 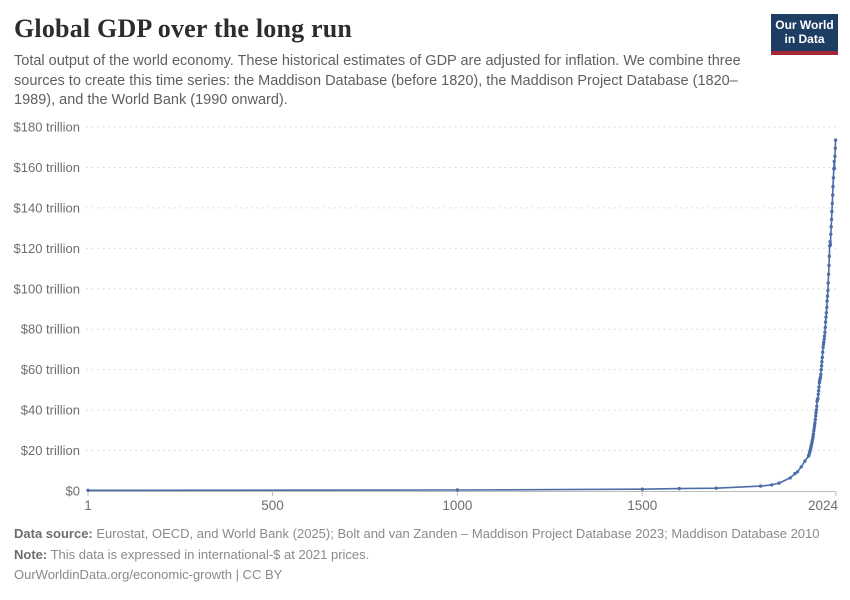 What do you see at coordinates (272, 505) in the screenshot?
I see `x-tick-label: 500` at bounding box center [272, 505].